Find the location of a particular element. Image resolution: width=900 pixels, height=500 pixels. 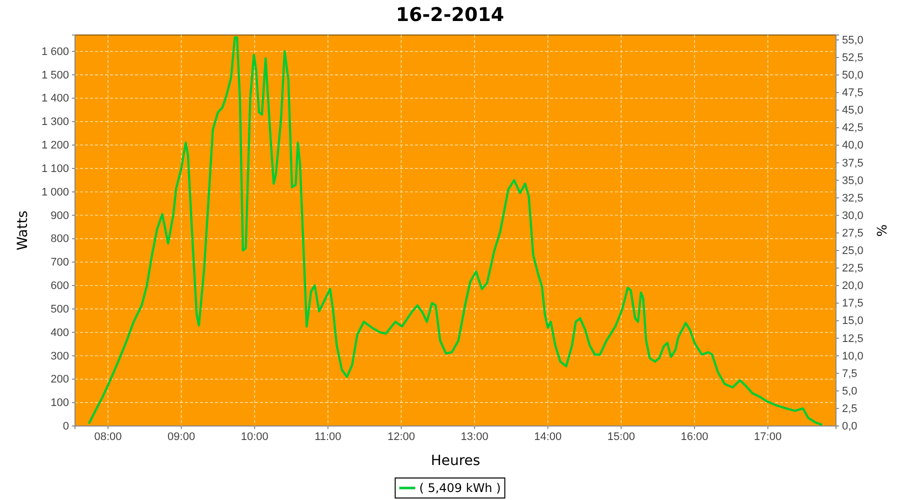

y-tick-label: 1 100 is located at coordinates (55, 168).